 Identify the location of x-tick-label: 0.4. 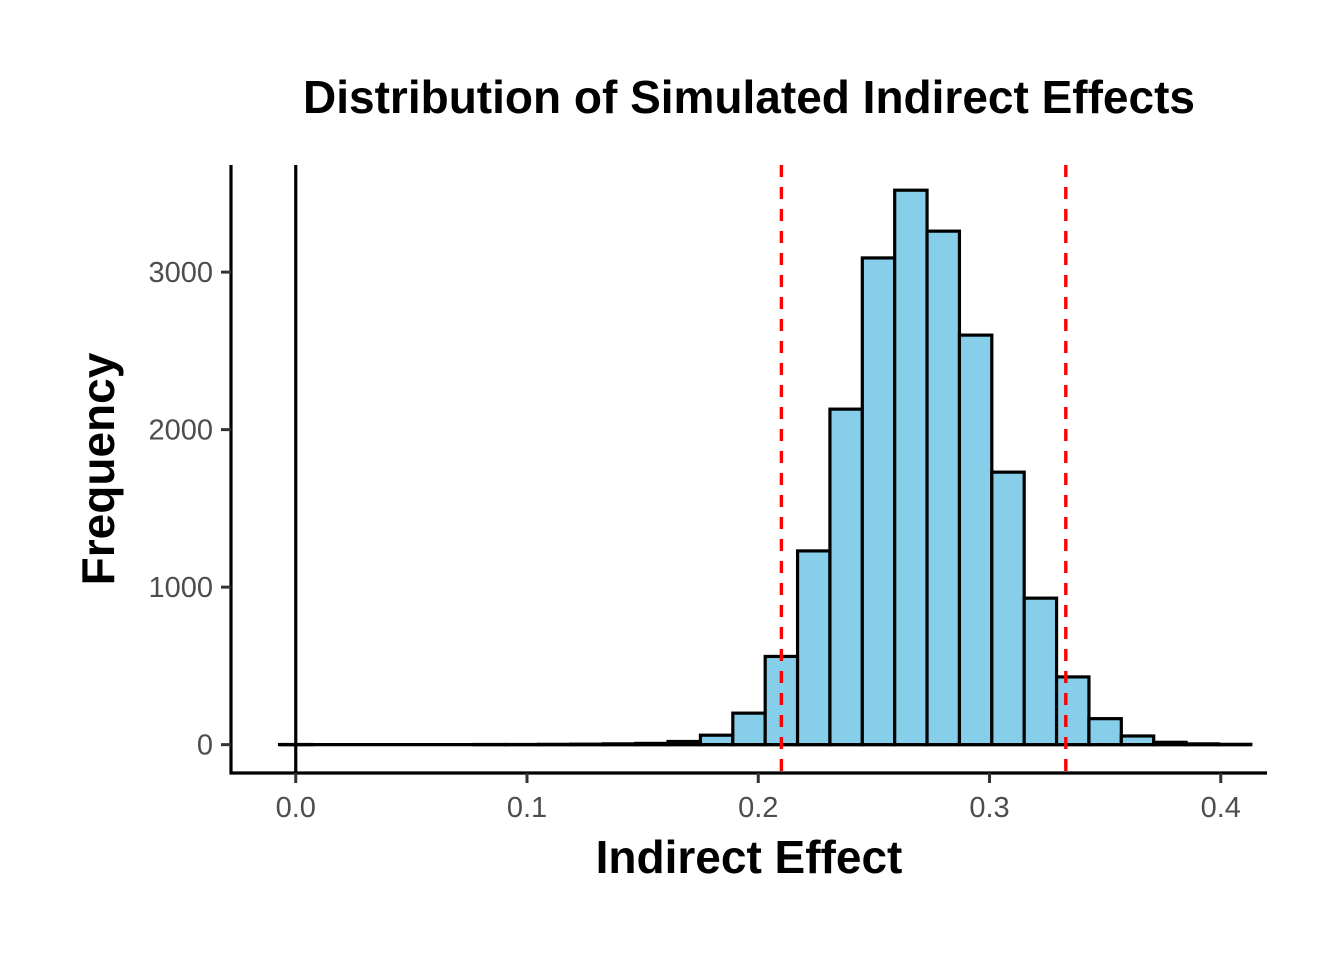
(1221, 808).